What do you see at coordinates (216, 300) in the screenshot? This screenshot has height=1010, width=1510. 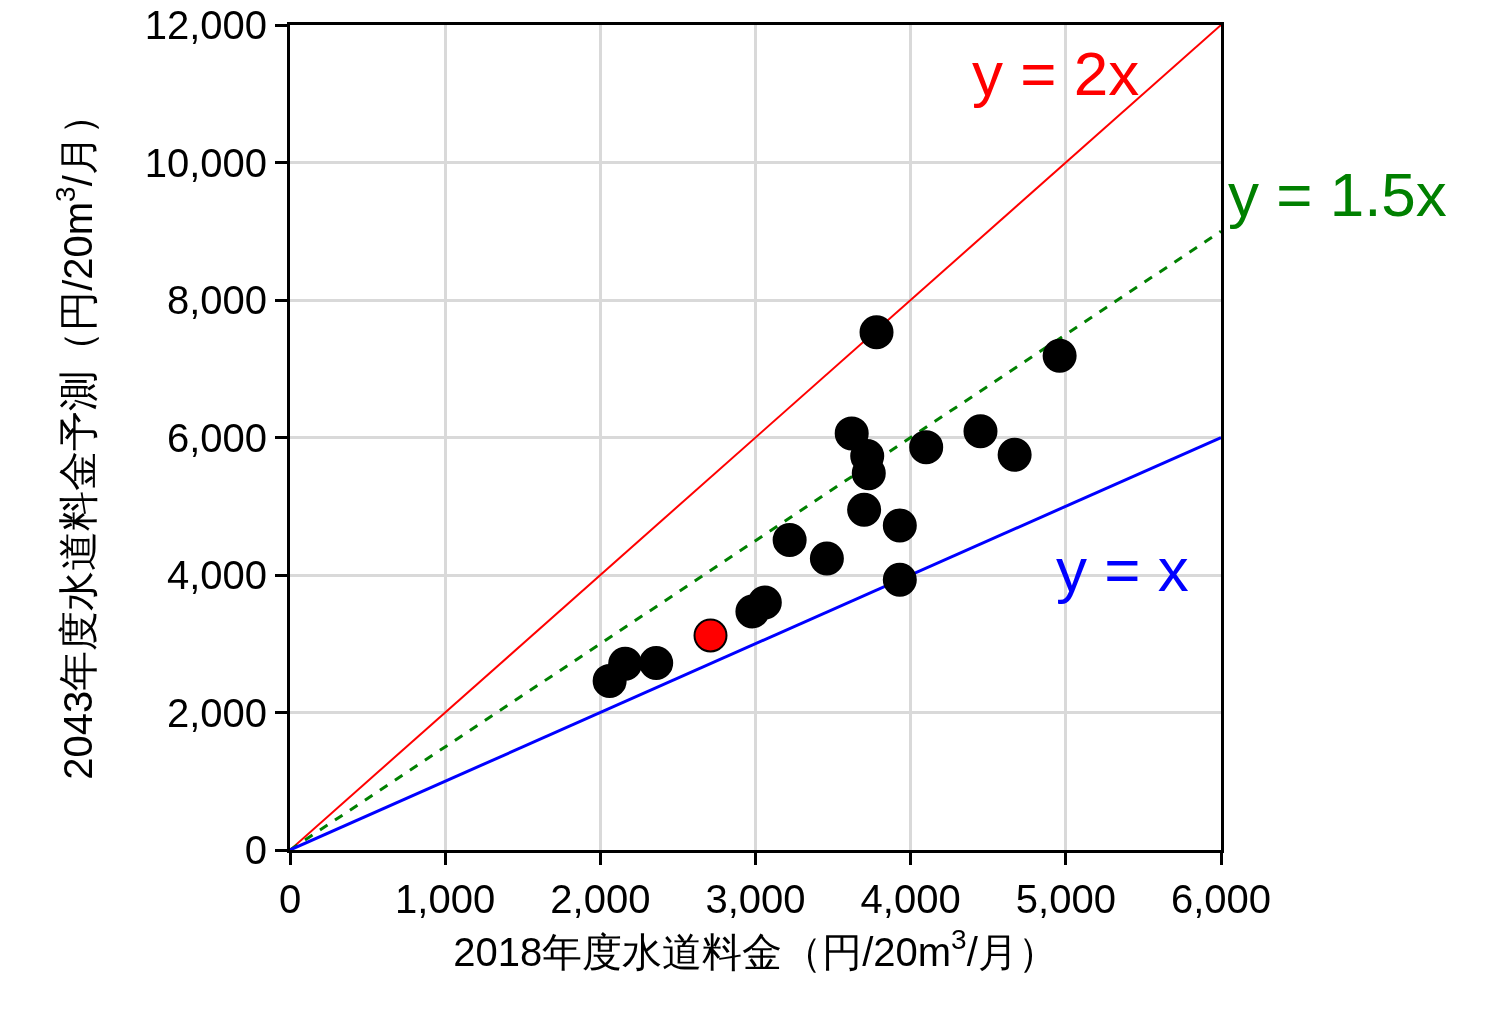 I see `y-tick-label: 8,000` at bounding box center [216, 300].